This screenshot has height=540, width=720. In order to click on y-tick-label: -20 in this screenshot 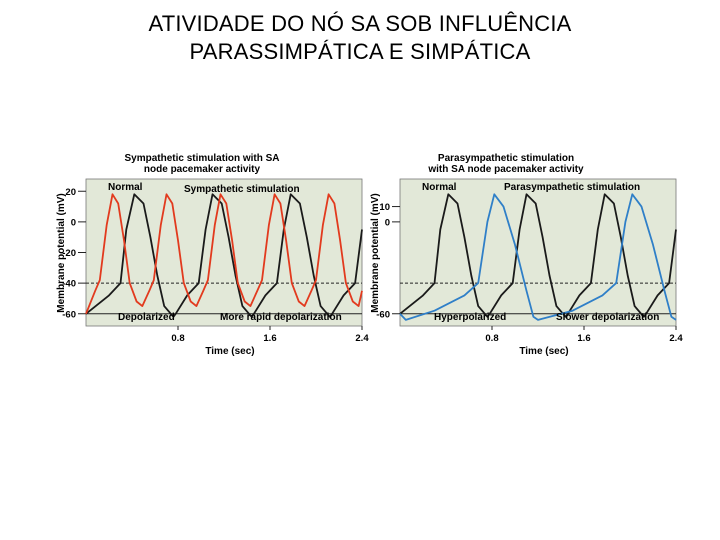, I will do `click(69, 253)`.